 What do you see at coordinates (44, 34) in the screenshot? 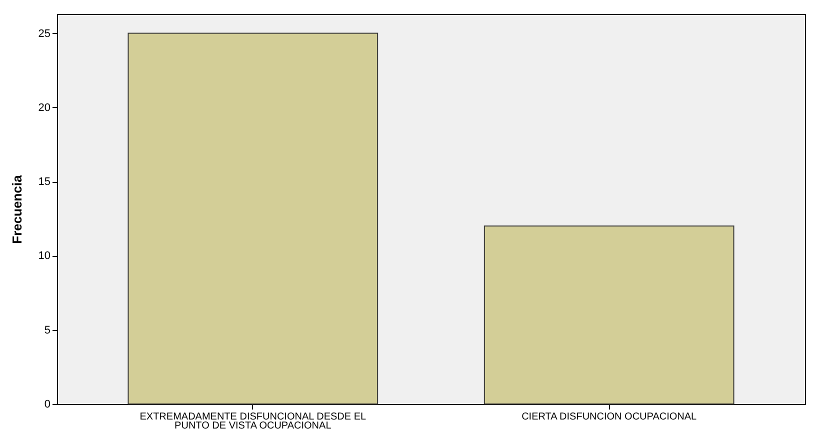
I see `y-tick-label: 25` at bounding box center [44, 34].